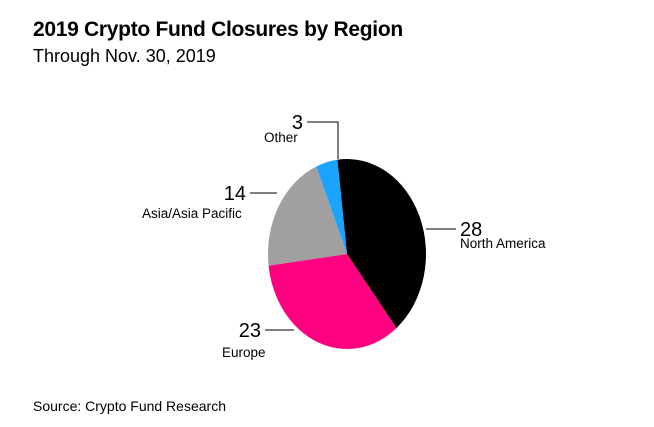  I want to click on pie-slices, so click(347, 254).